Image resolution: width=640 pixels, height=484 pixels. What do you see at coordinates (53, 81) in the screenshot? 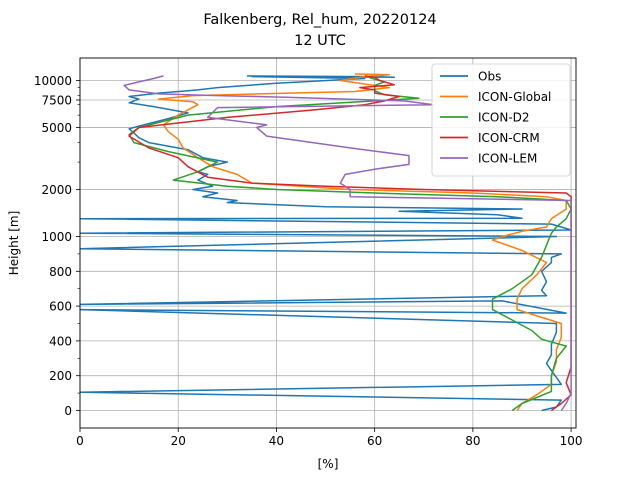
I see `y-tick-label: 10000` at bounding box center [53, 81].